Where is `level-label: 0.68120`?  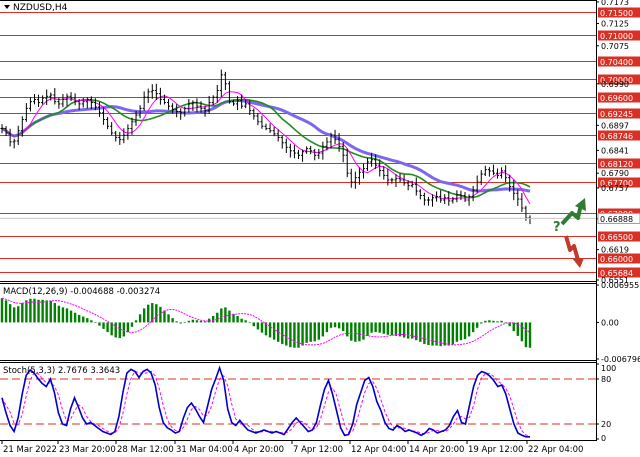 level-label: 0.68120 is located at coordinates (616, 164).